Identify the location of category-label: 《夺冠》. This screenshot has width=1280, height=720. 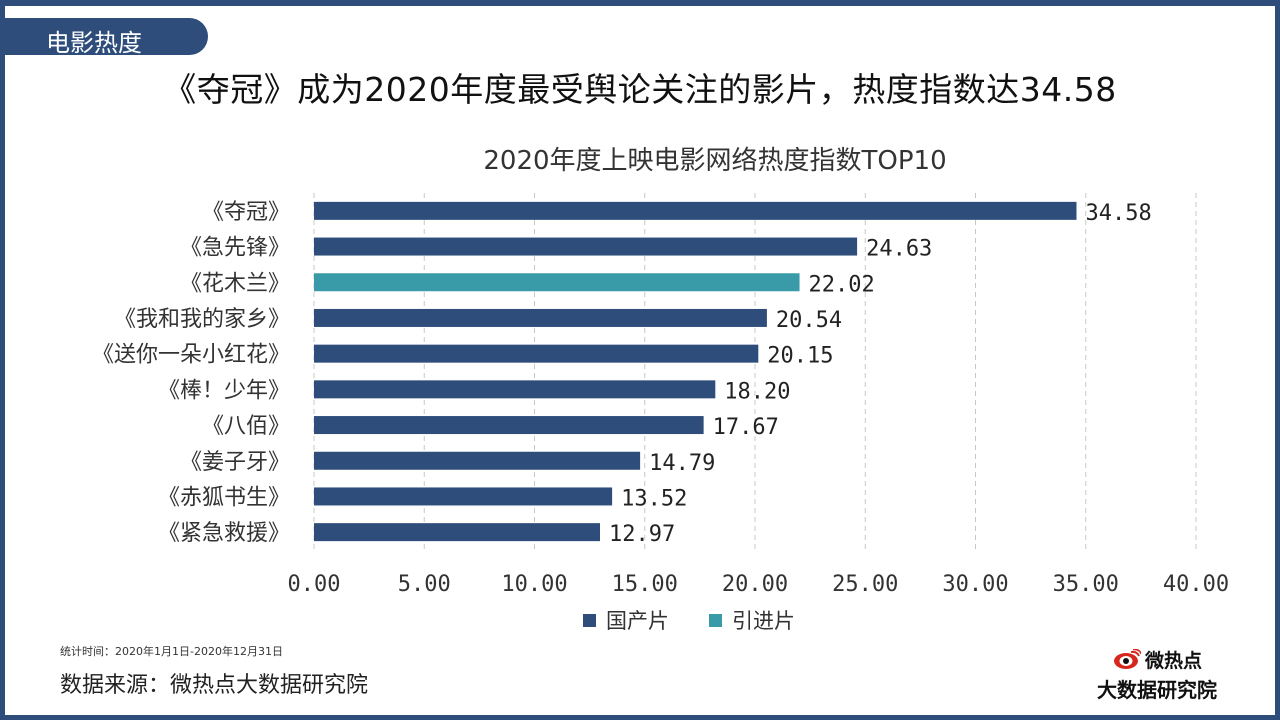
(246, 212).